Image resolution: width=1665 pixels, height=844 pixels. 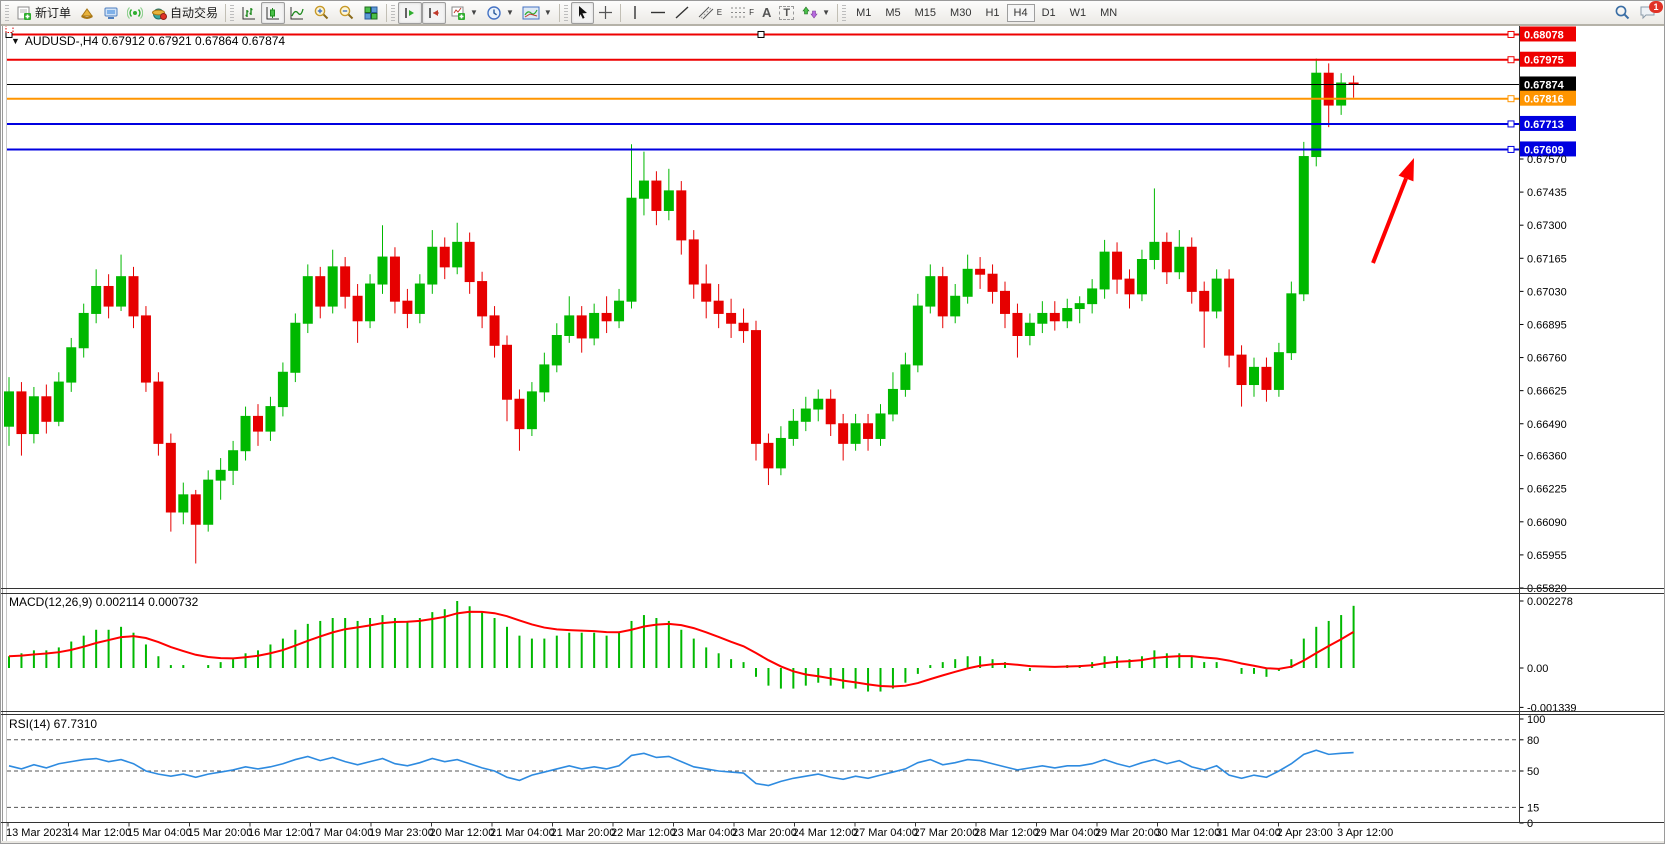 What do you see at coordinates (742, 13) in the screenshot?
I see `fibonacci-tool: F` at bounding box center [742, 13].